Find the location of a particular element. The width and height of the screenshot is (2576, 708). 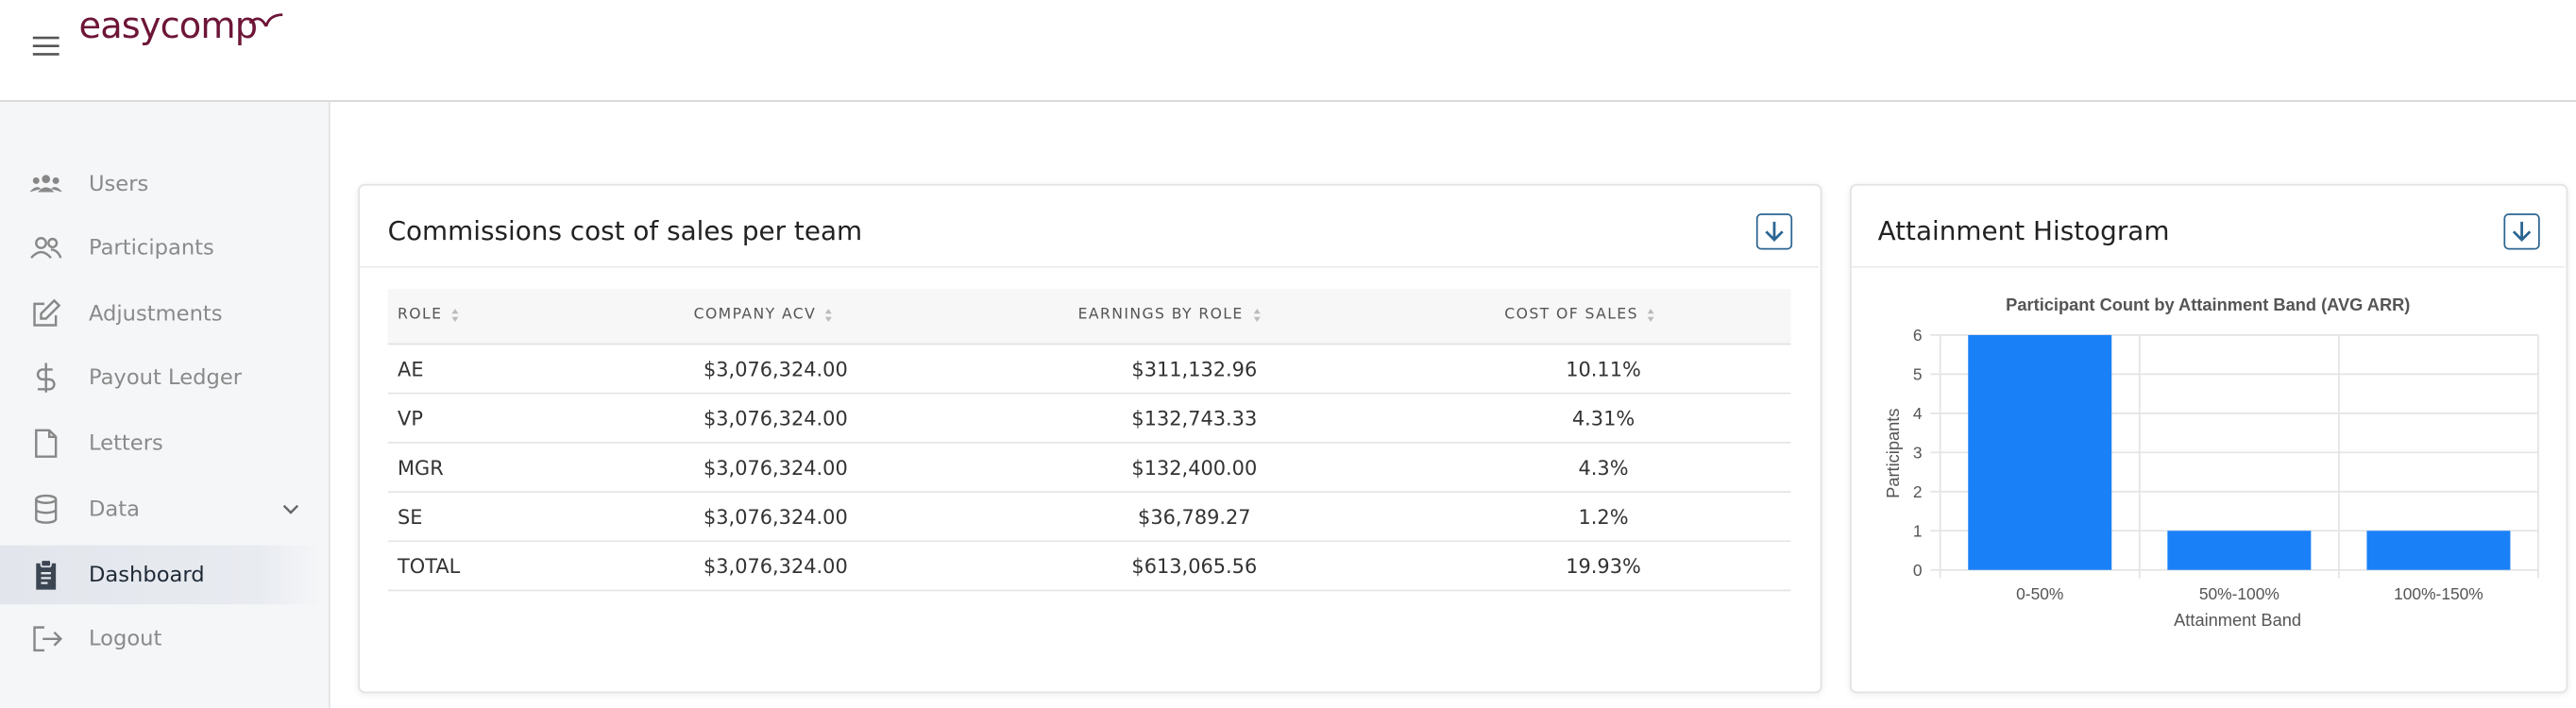

nav-item: Users is located at coordinates (161, 184).